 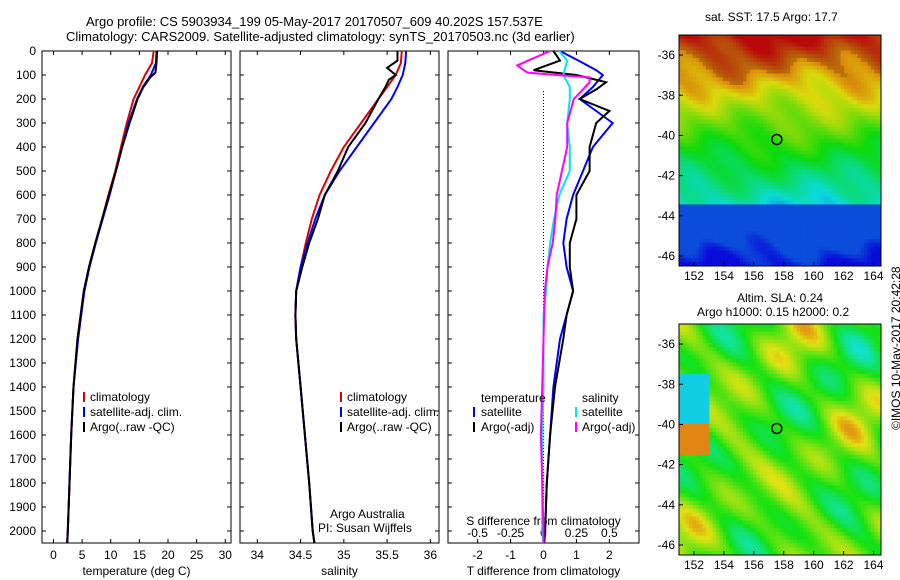 I want to click on x-tick-label: 162, so click(x=844, y=276).